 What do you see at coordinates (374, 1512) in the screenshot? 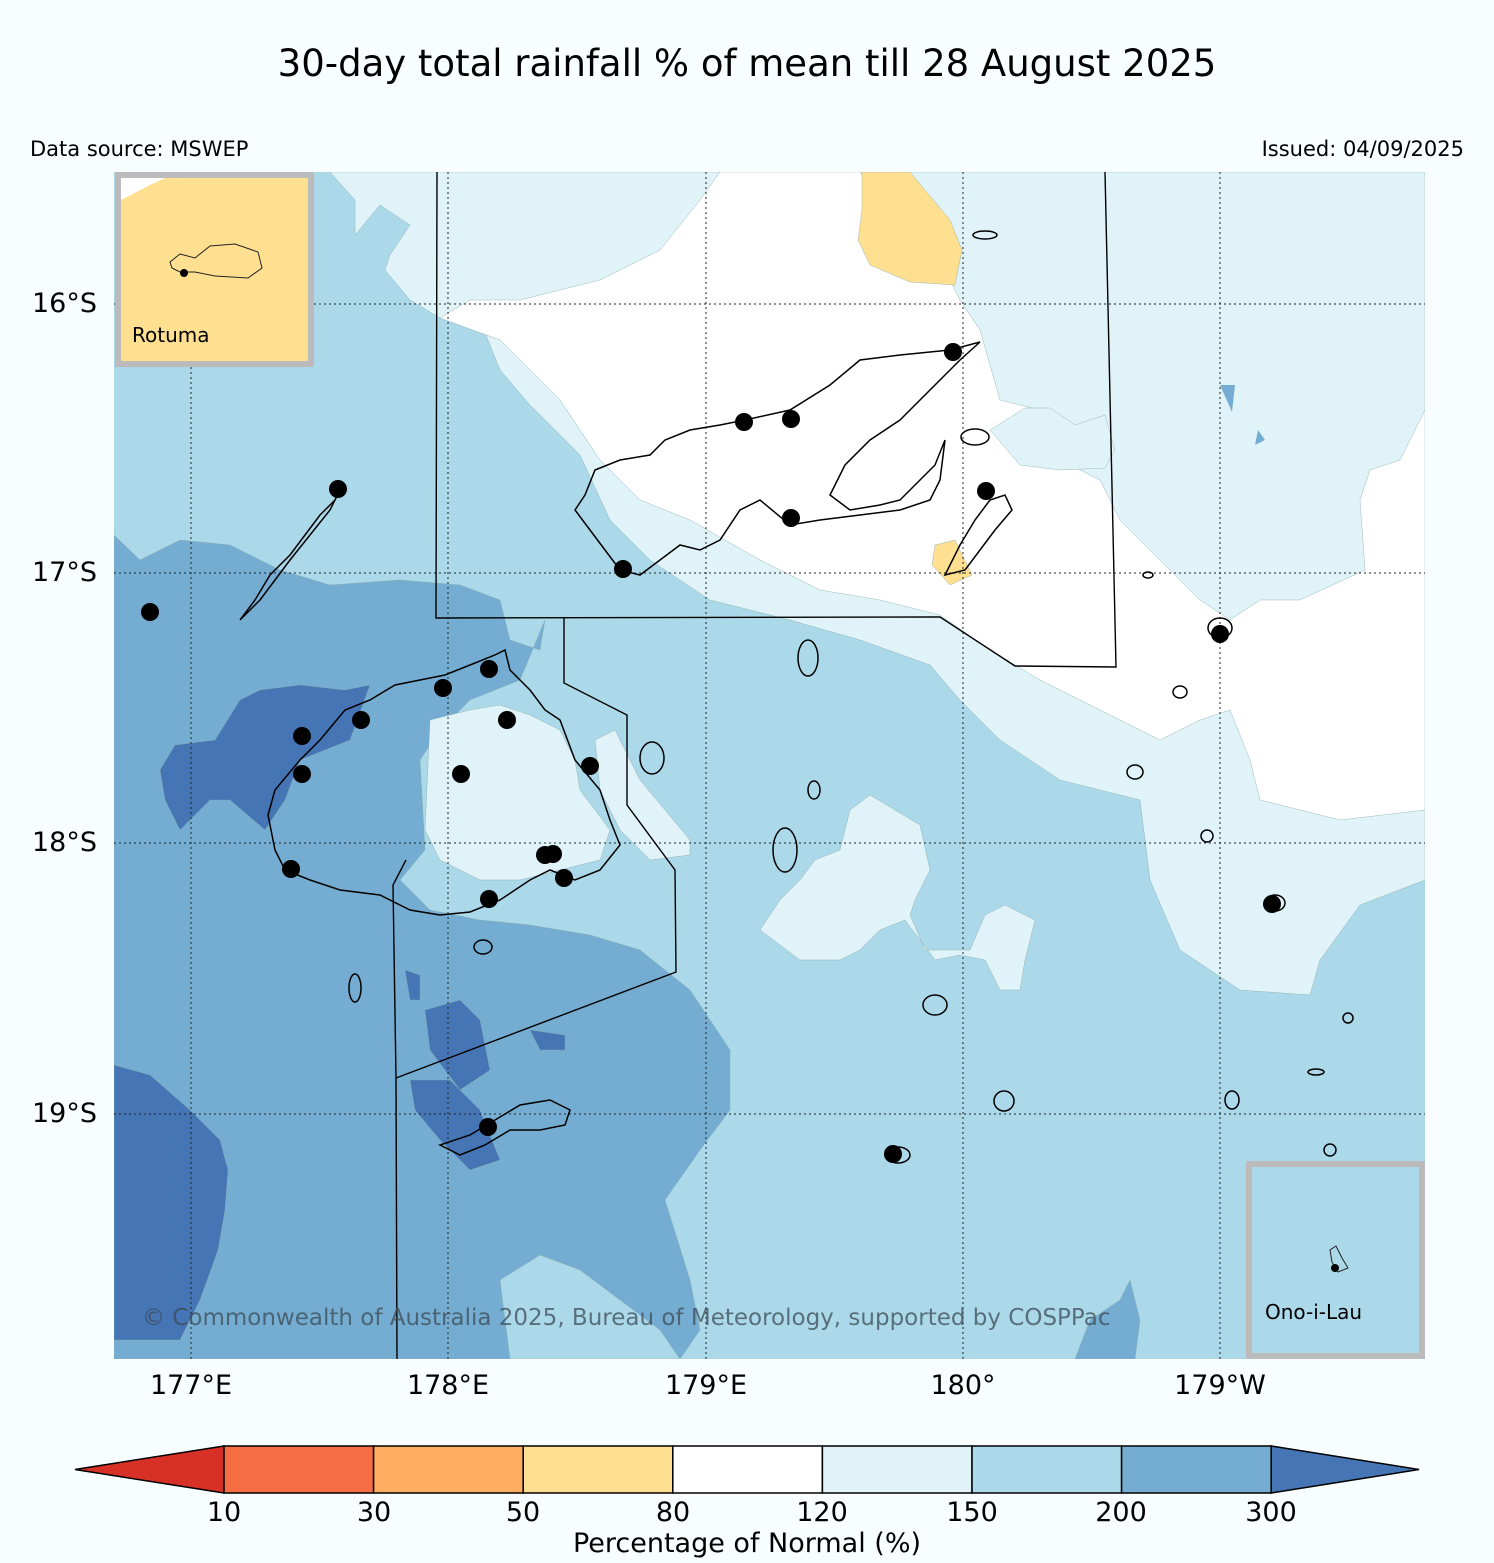
I see `cbar-tick-30: 30` at bounding box center [374, 1512].